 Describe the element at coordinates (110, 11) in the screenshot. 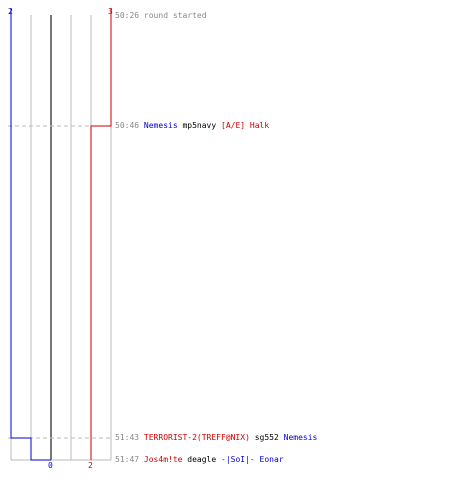

I see `team-b-start-count: 3` at that location.